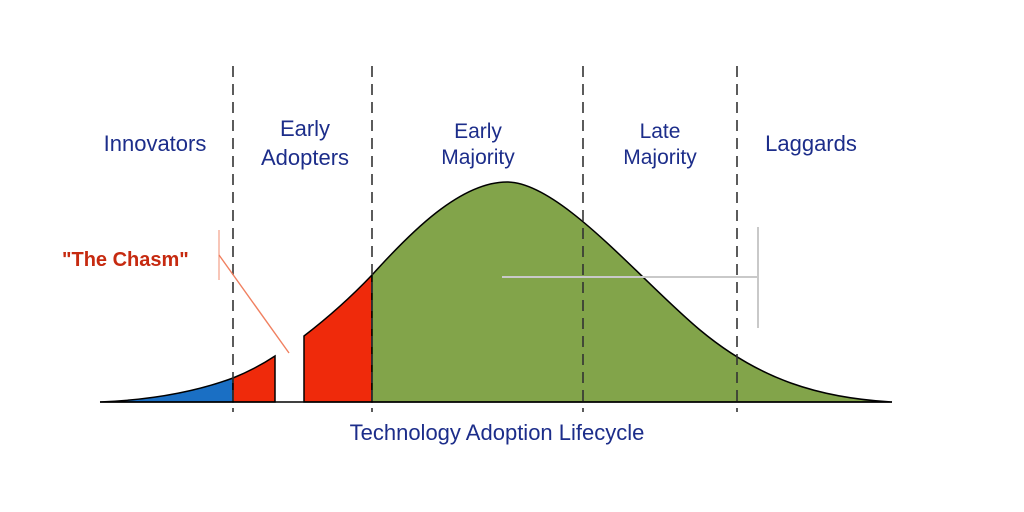 This screenshot has width=1024, height=512. I want to click on label-early-adopters-line1: Early, so click(305, 128).